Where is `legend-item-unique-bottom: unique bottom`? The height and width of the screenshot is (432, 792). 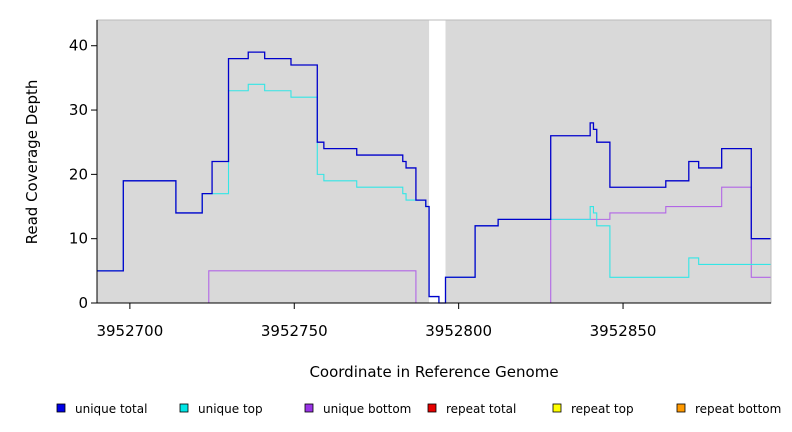 legend-item-unique-bottom: unique bottom is located at coordinates (357, 409).